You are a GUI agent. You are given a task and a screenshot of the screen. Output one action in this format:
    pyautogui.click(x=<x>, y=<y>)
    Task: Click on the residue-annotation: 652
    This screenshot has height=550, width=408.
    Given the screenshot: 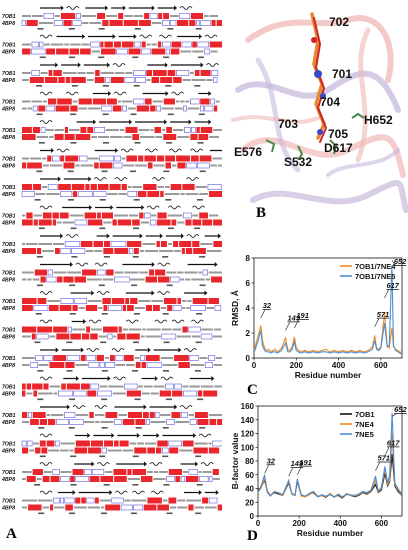 What is the action you would take?
    pyautogui.click(x=400, y=261)
    